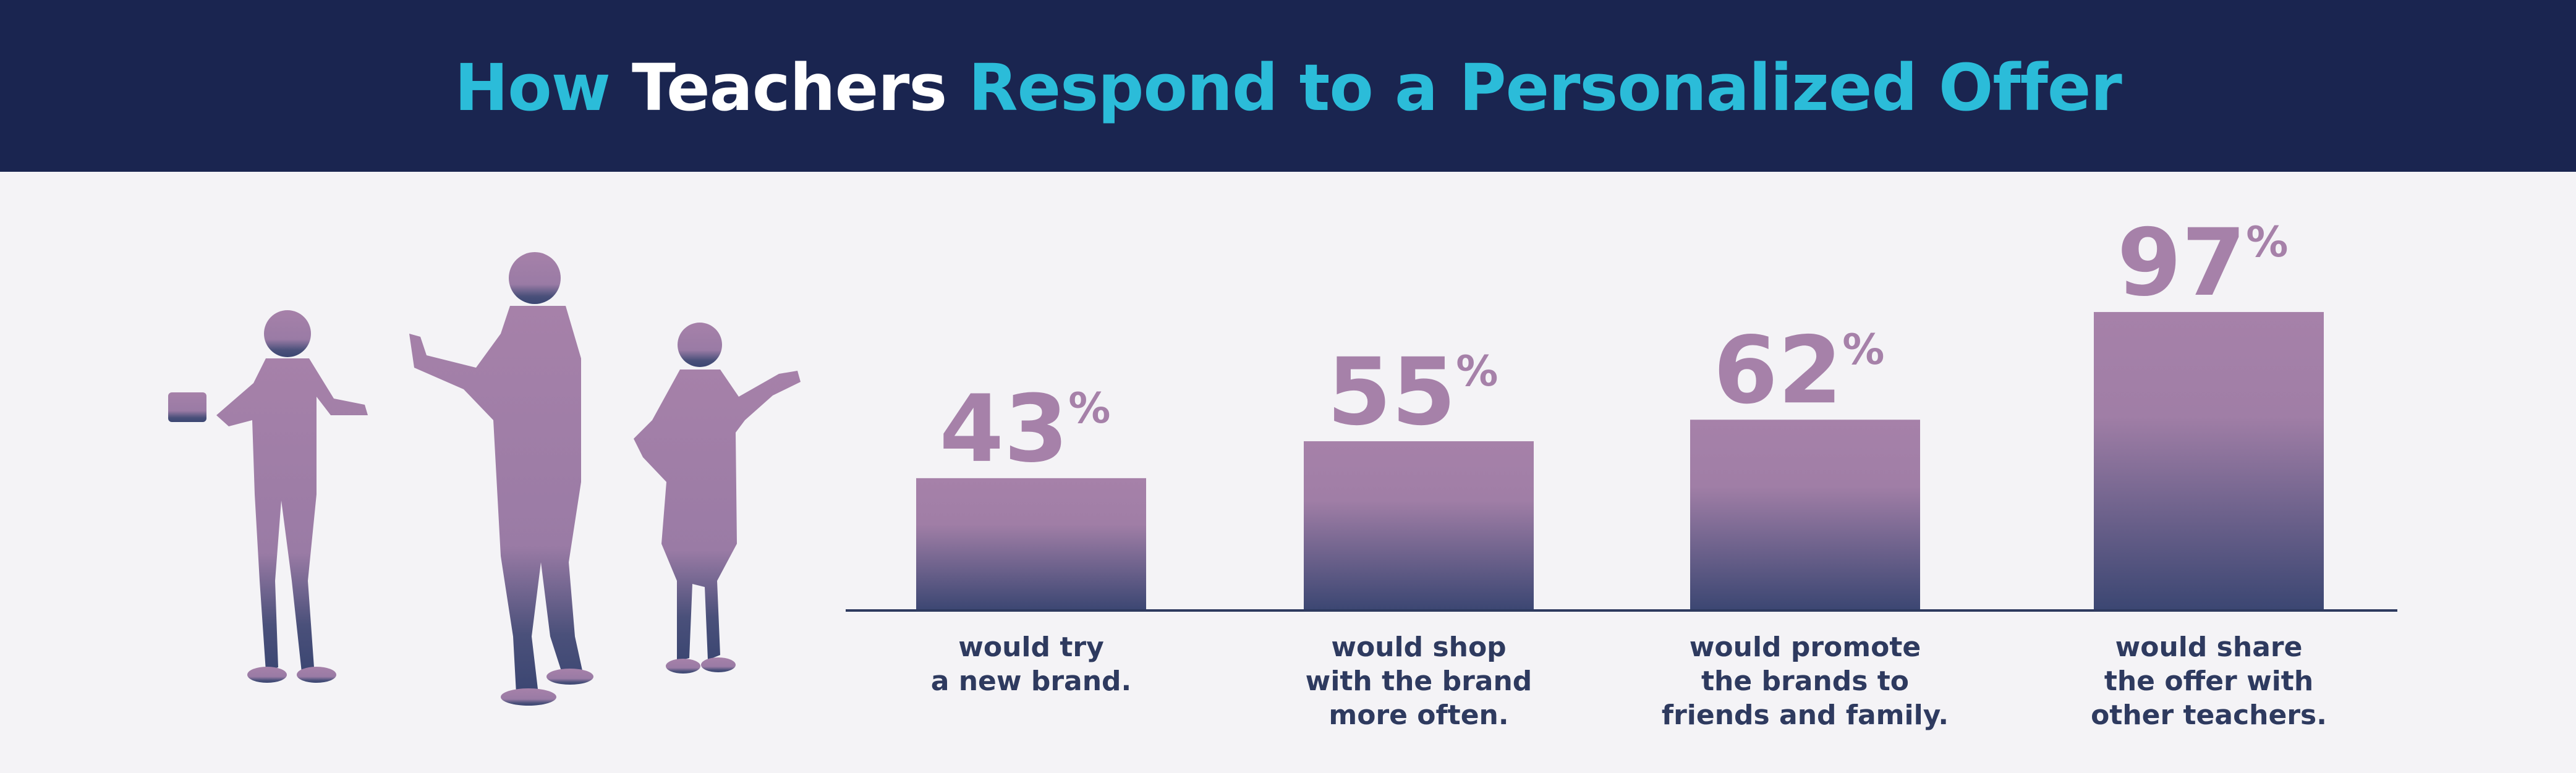 The height and width of the screenshot is (773, 2576). I want to click on title-part-3: Respond to a Personalized Offer, so click(1534, 87).